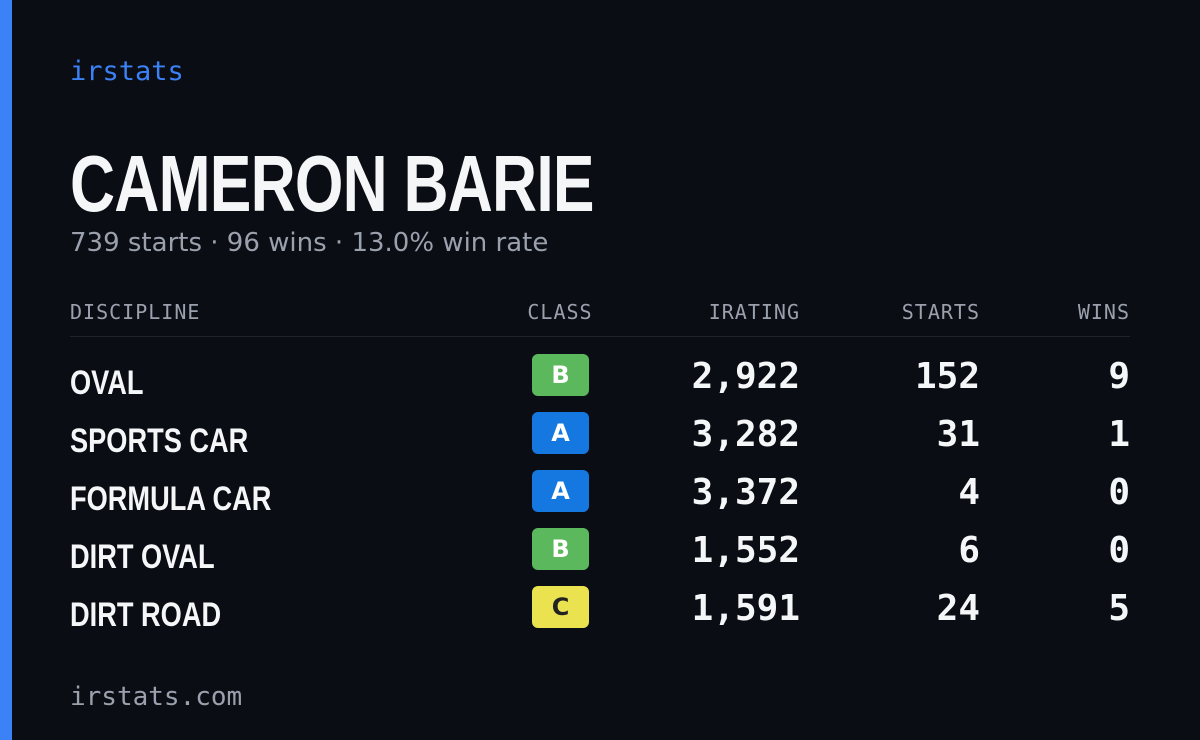 The height and width of the screenshot is (740, 1200). I want to click on stat-value: 4, so click(969, 492).